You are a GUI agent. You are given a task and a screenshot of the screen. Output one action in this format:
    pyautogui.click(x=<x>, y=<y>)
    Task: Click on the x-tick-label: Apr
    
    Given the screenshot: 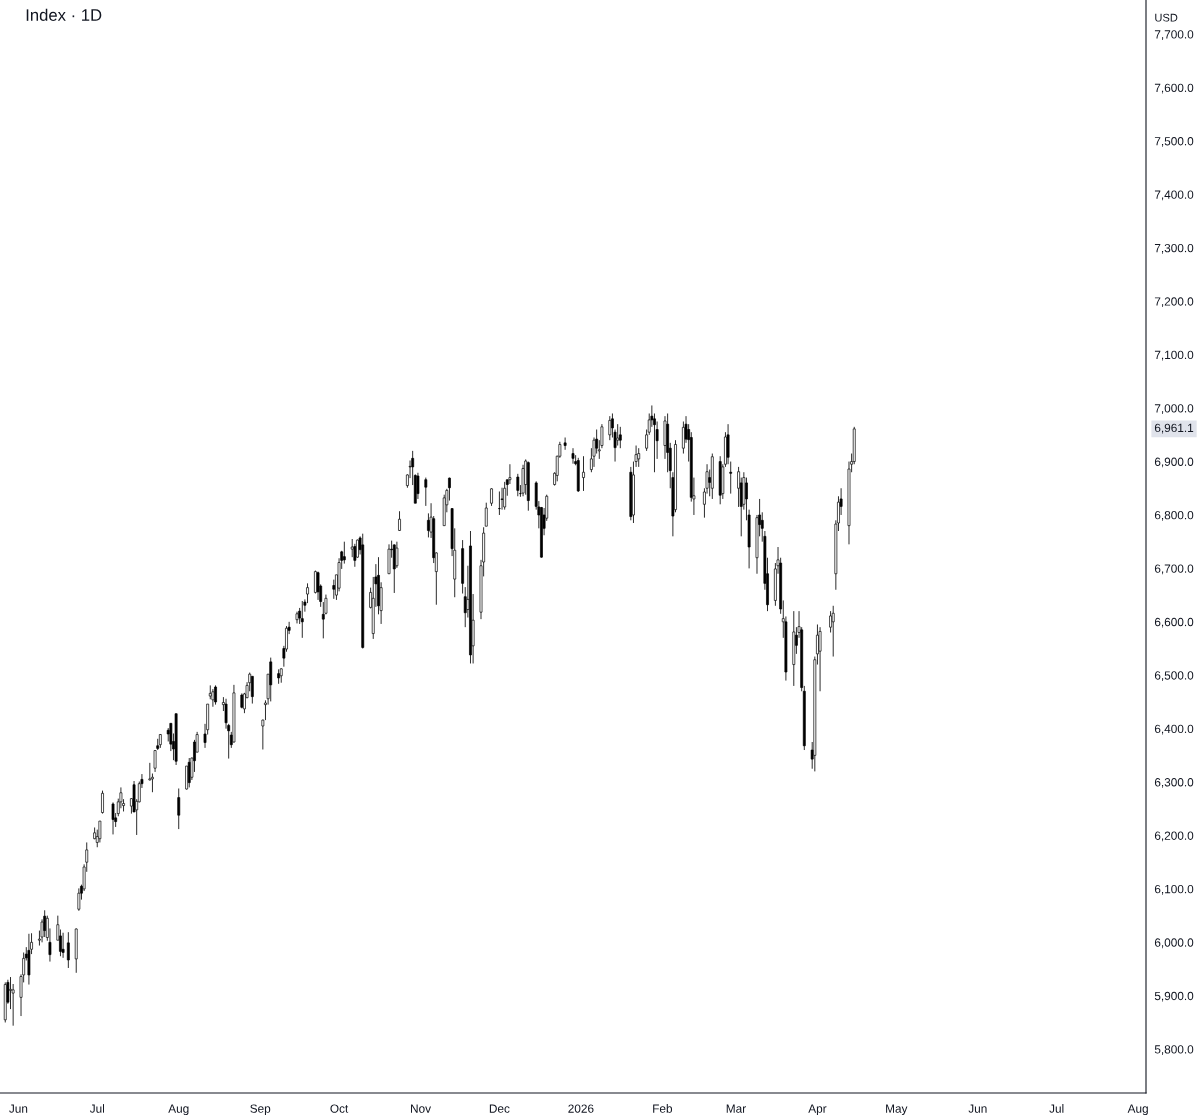 What is the action you would take?
    pyautogui.click(x=817, y=1110)
    